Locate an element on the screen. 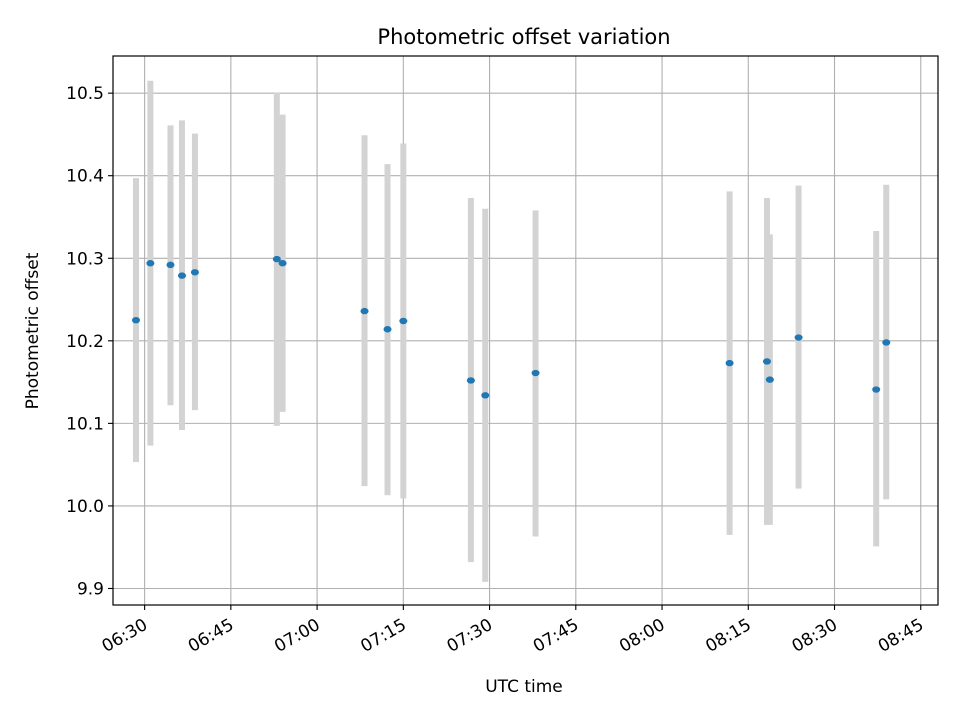  y-tick-label: 10.2 is located at coordinates (85, 342).